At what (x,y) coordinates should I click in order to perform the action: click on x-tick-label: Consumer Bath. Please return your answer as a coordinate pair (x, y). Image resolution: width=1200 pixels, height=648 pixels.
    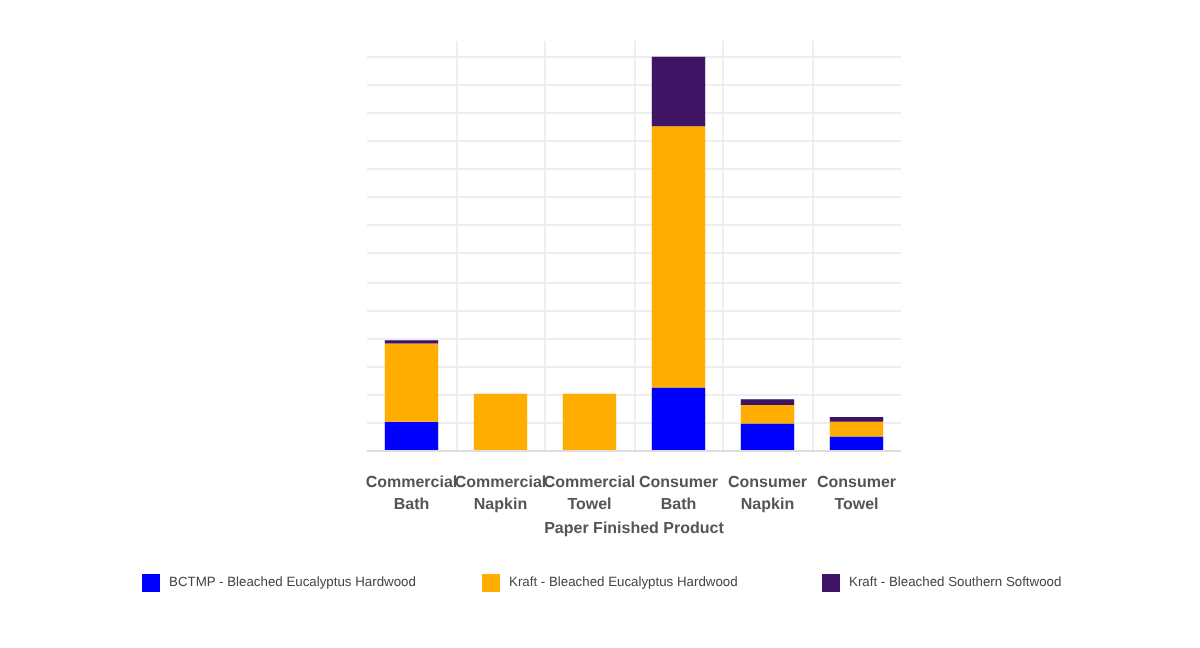
    Looking at the image, I should click on (678, 493).